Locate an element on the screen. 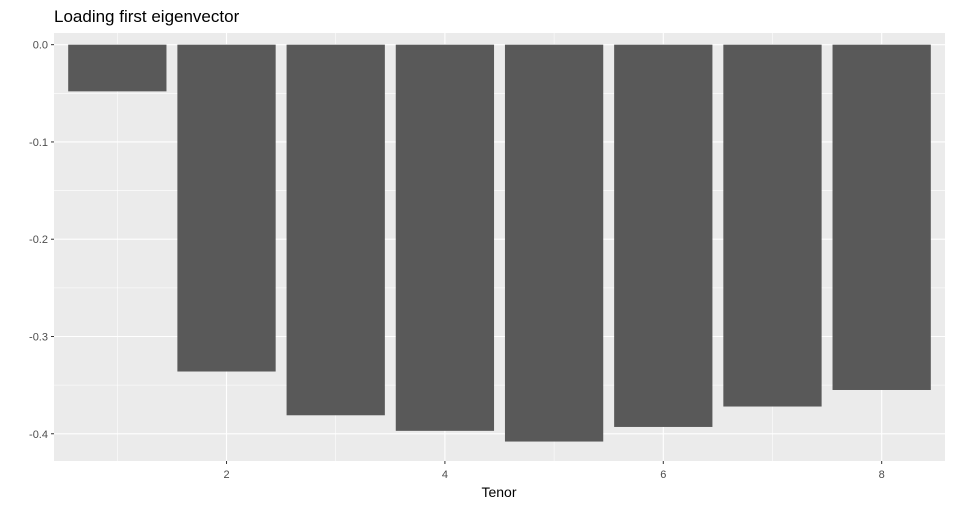 The width and height of the screenshot is (953, 505). x-tick-label: 8 is located at coordinates (882, 475).